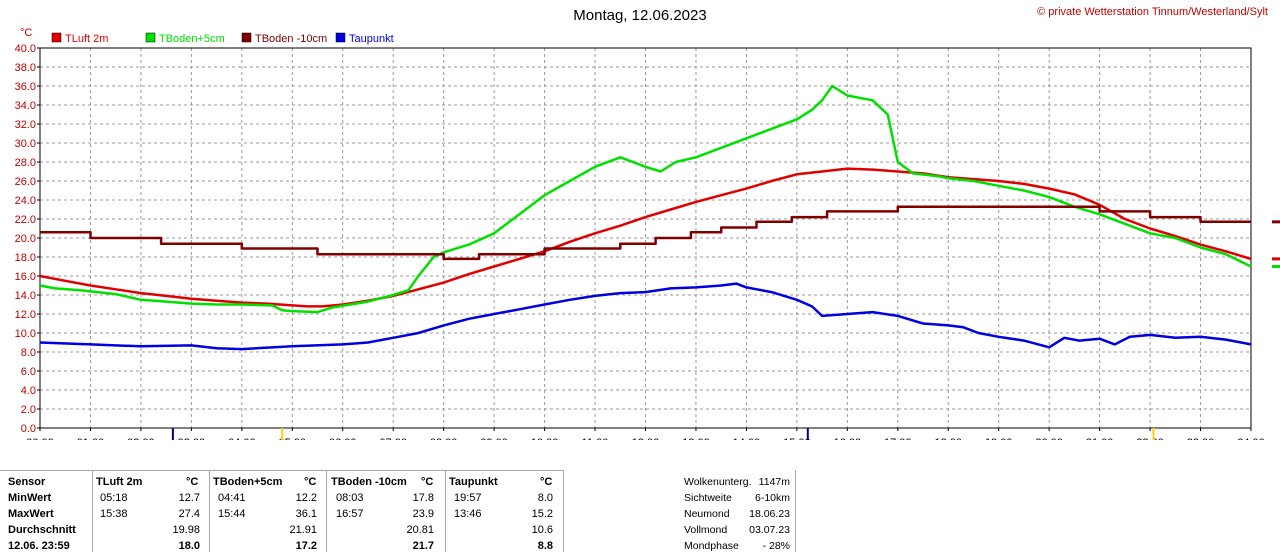  I want to click on y-tick-label: 36.0, so click(25, 87).